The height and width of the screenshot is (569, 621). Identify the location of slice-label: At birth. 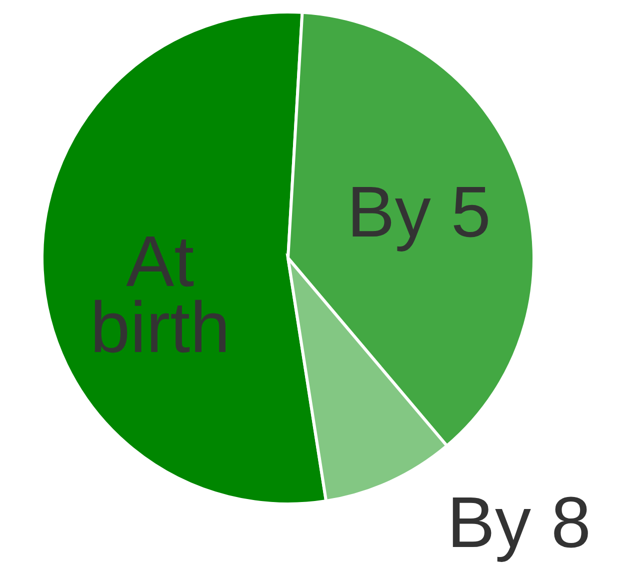
(160, 295).